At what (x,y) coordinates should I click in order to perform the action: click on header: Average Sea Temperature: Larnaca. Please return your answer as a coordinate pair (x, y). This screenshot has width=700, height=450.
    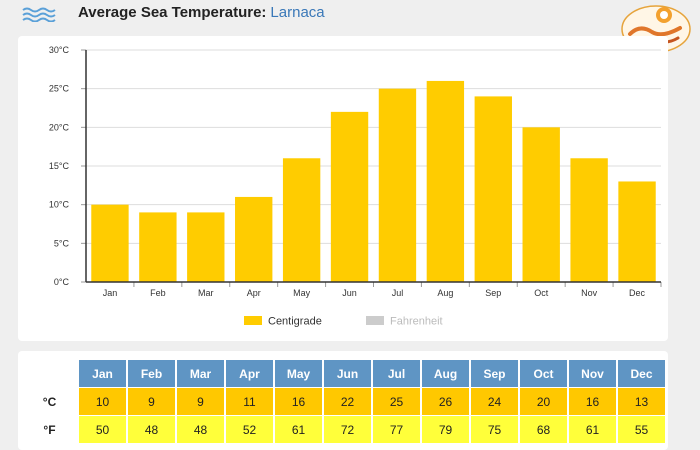
    Looking at the image, I should click on (350, 14).